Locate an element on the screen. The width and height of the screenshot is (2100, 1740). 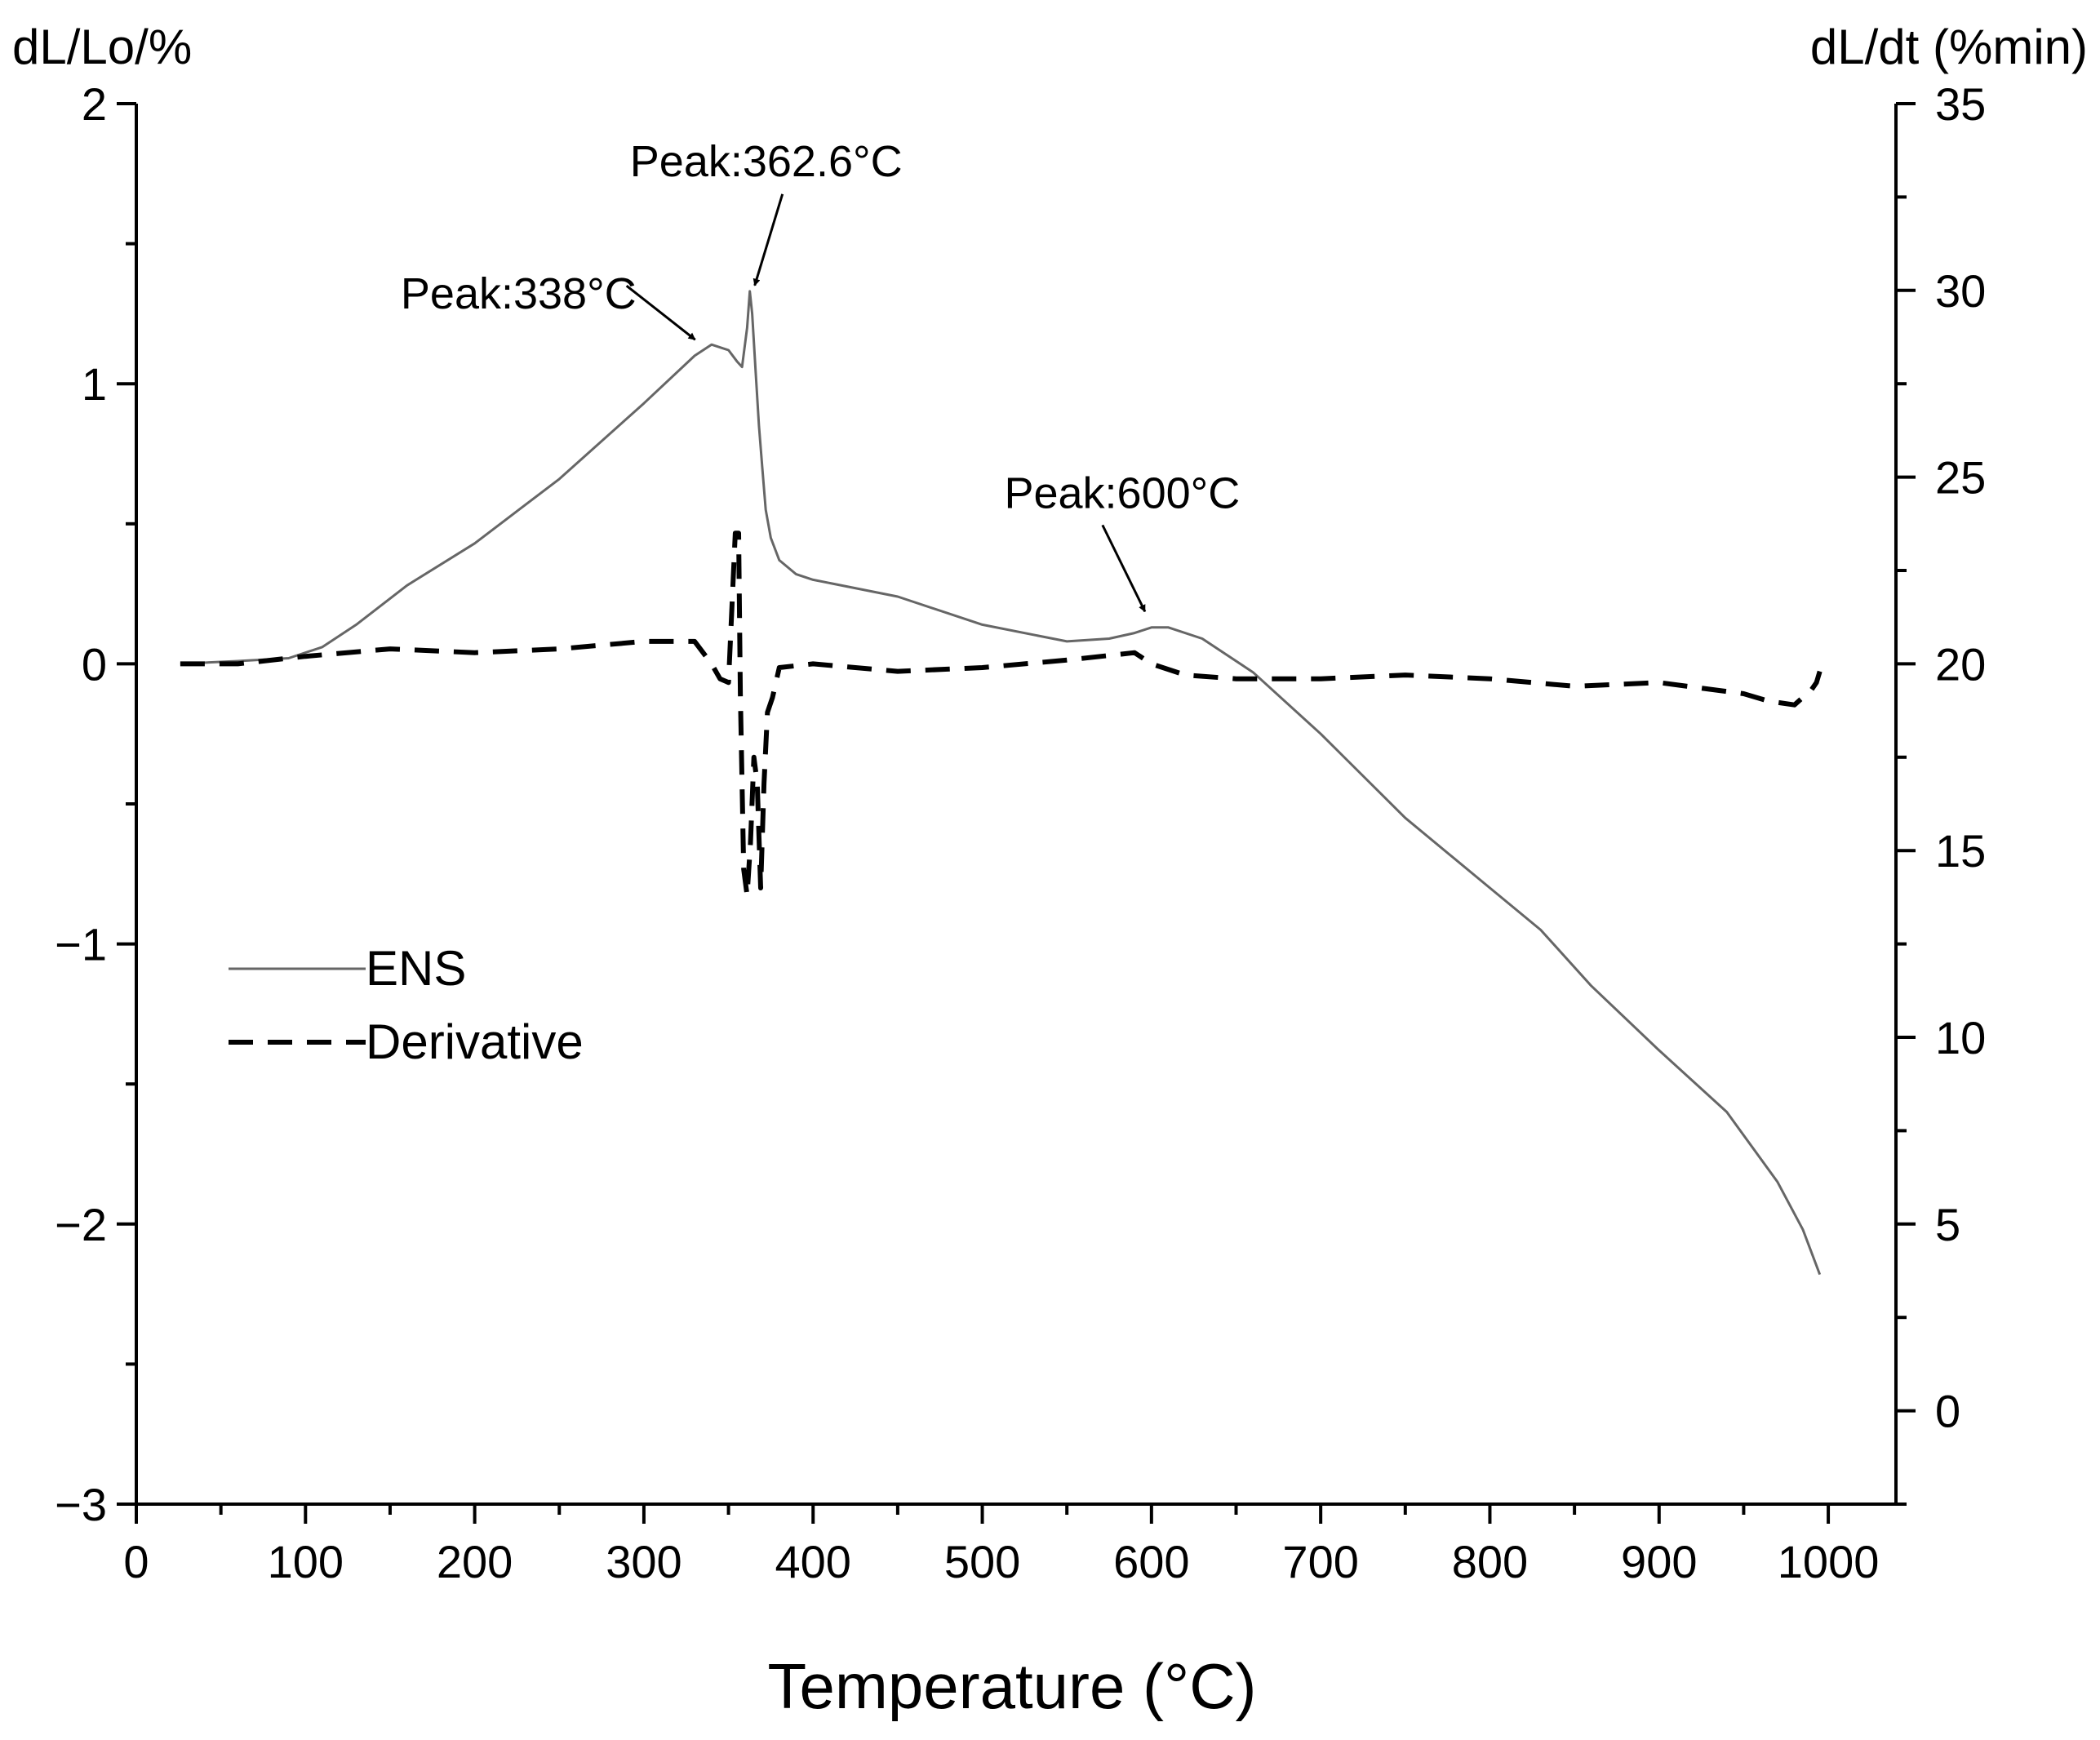
x-tick-label: 700 is located at coordinates (1320, 1562).